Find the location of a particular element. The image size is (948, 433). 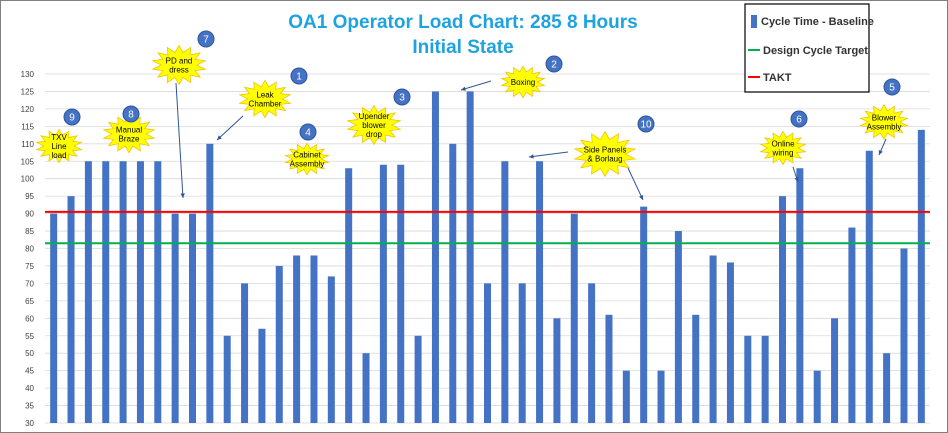

y-tick-label: 115 is located at coordinates (27, 126).